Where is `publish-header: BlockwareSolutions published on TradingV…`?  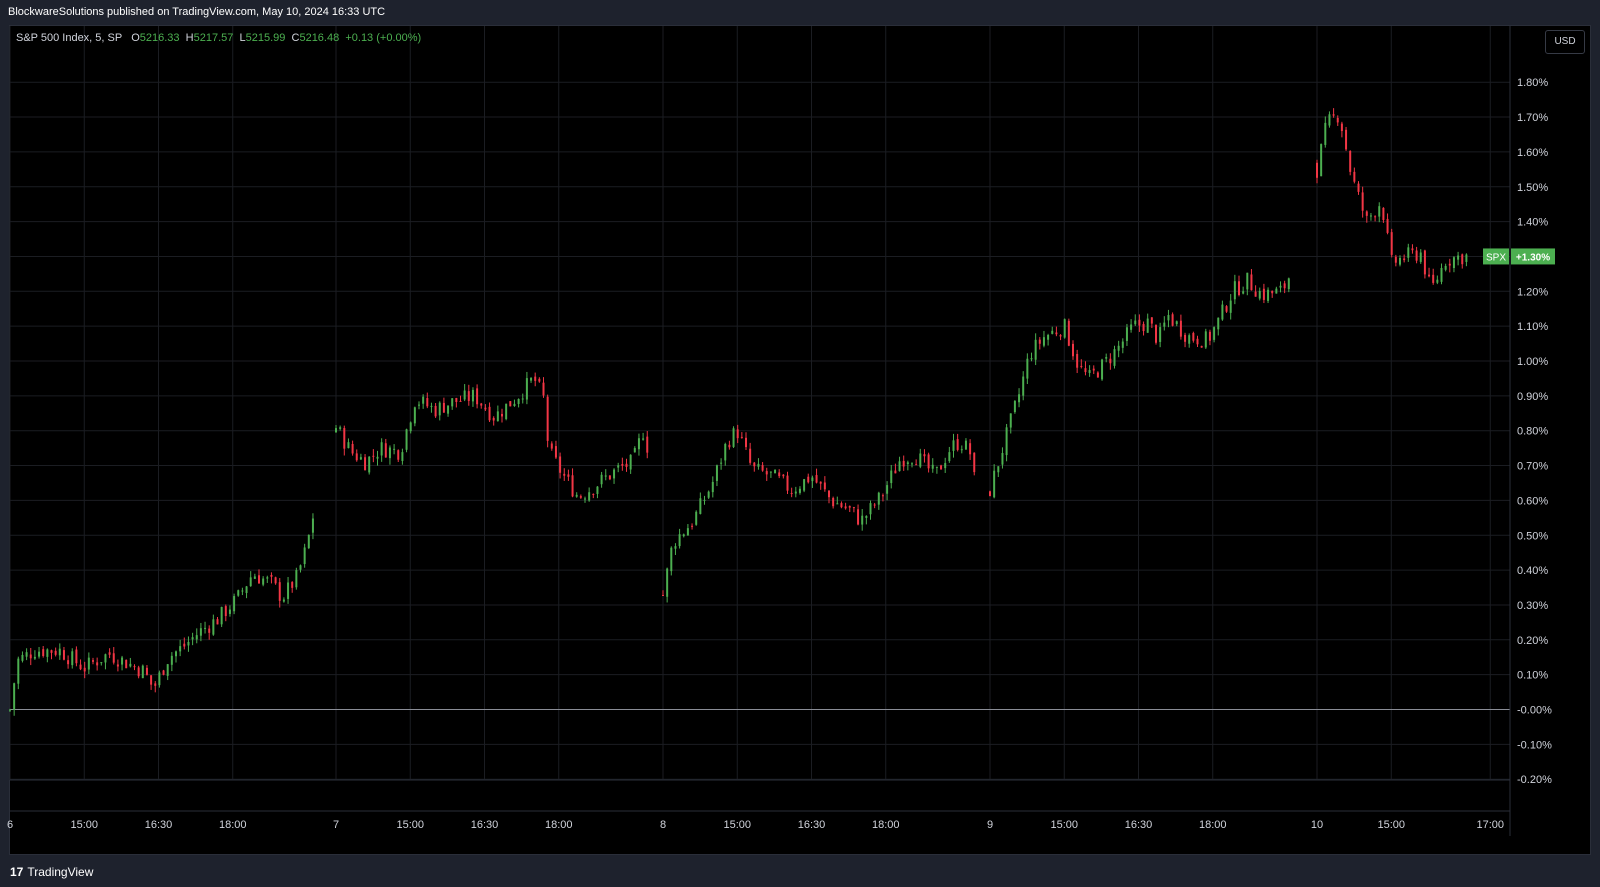
publish-header: BlockwareSolutions published on TradingV… is located at coordinates (800, 12).